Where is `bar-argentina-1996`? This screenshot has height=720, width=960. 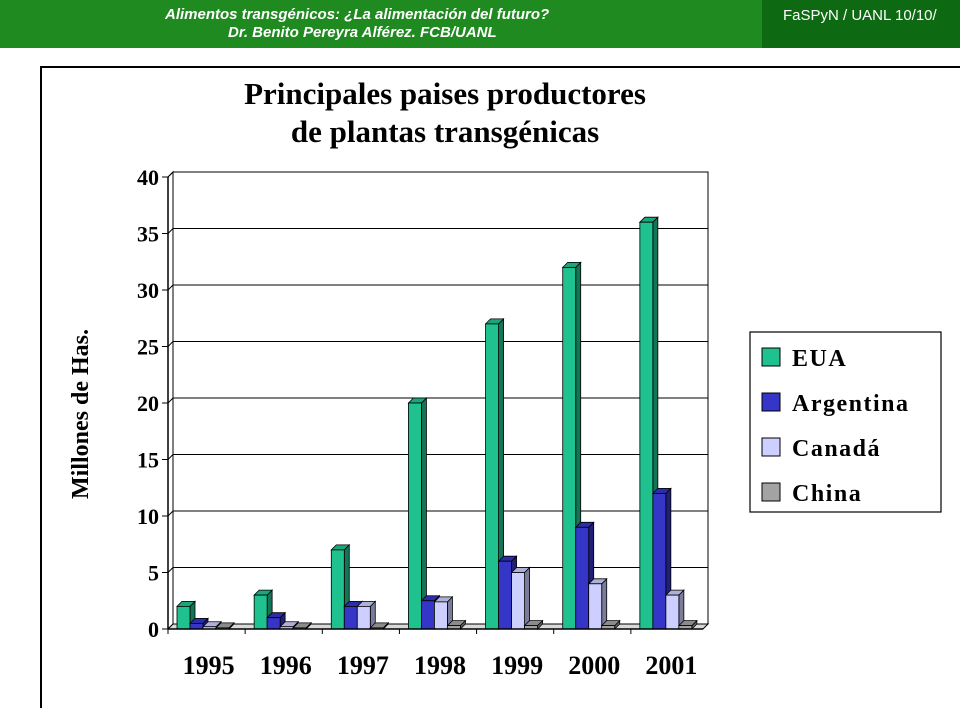
bar-argentina-1996 is located at coordinates (273, 623).